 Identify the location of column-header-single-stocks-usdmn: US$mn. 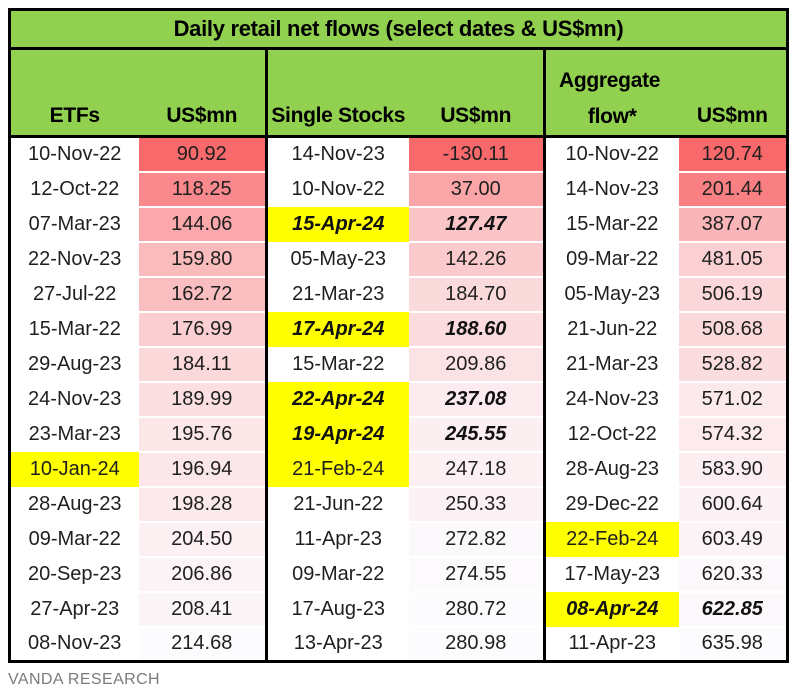
(476, 93).